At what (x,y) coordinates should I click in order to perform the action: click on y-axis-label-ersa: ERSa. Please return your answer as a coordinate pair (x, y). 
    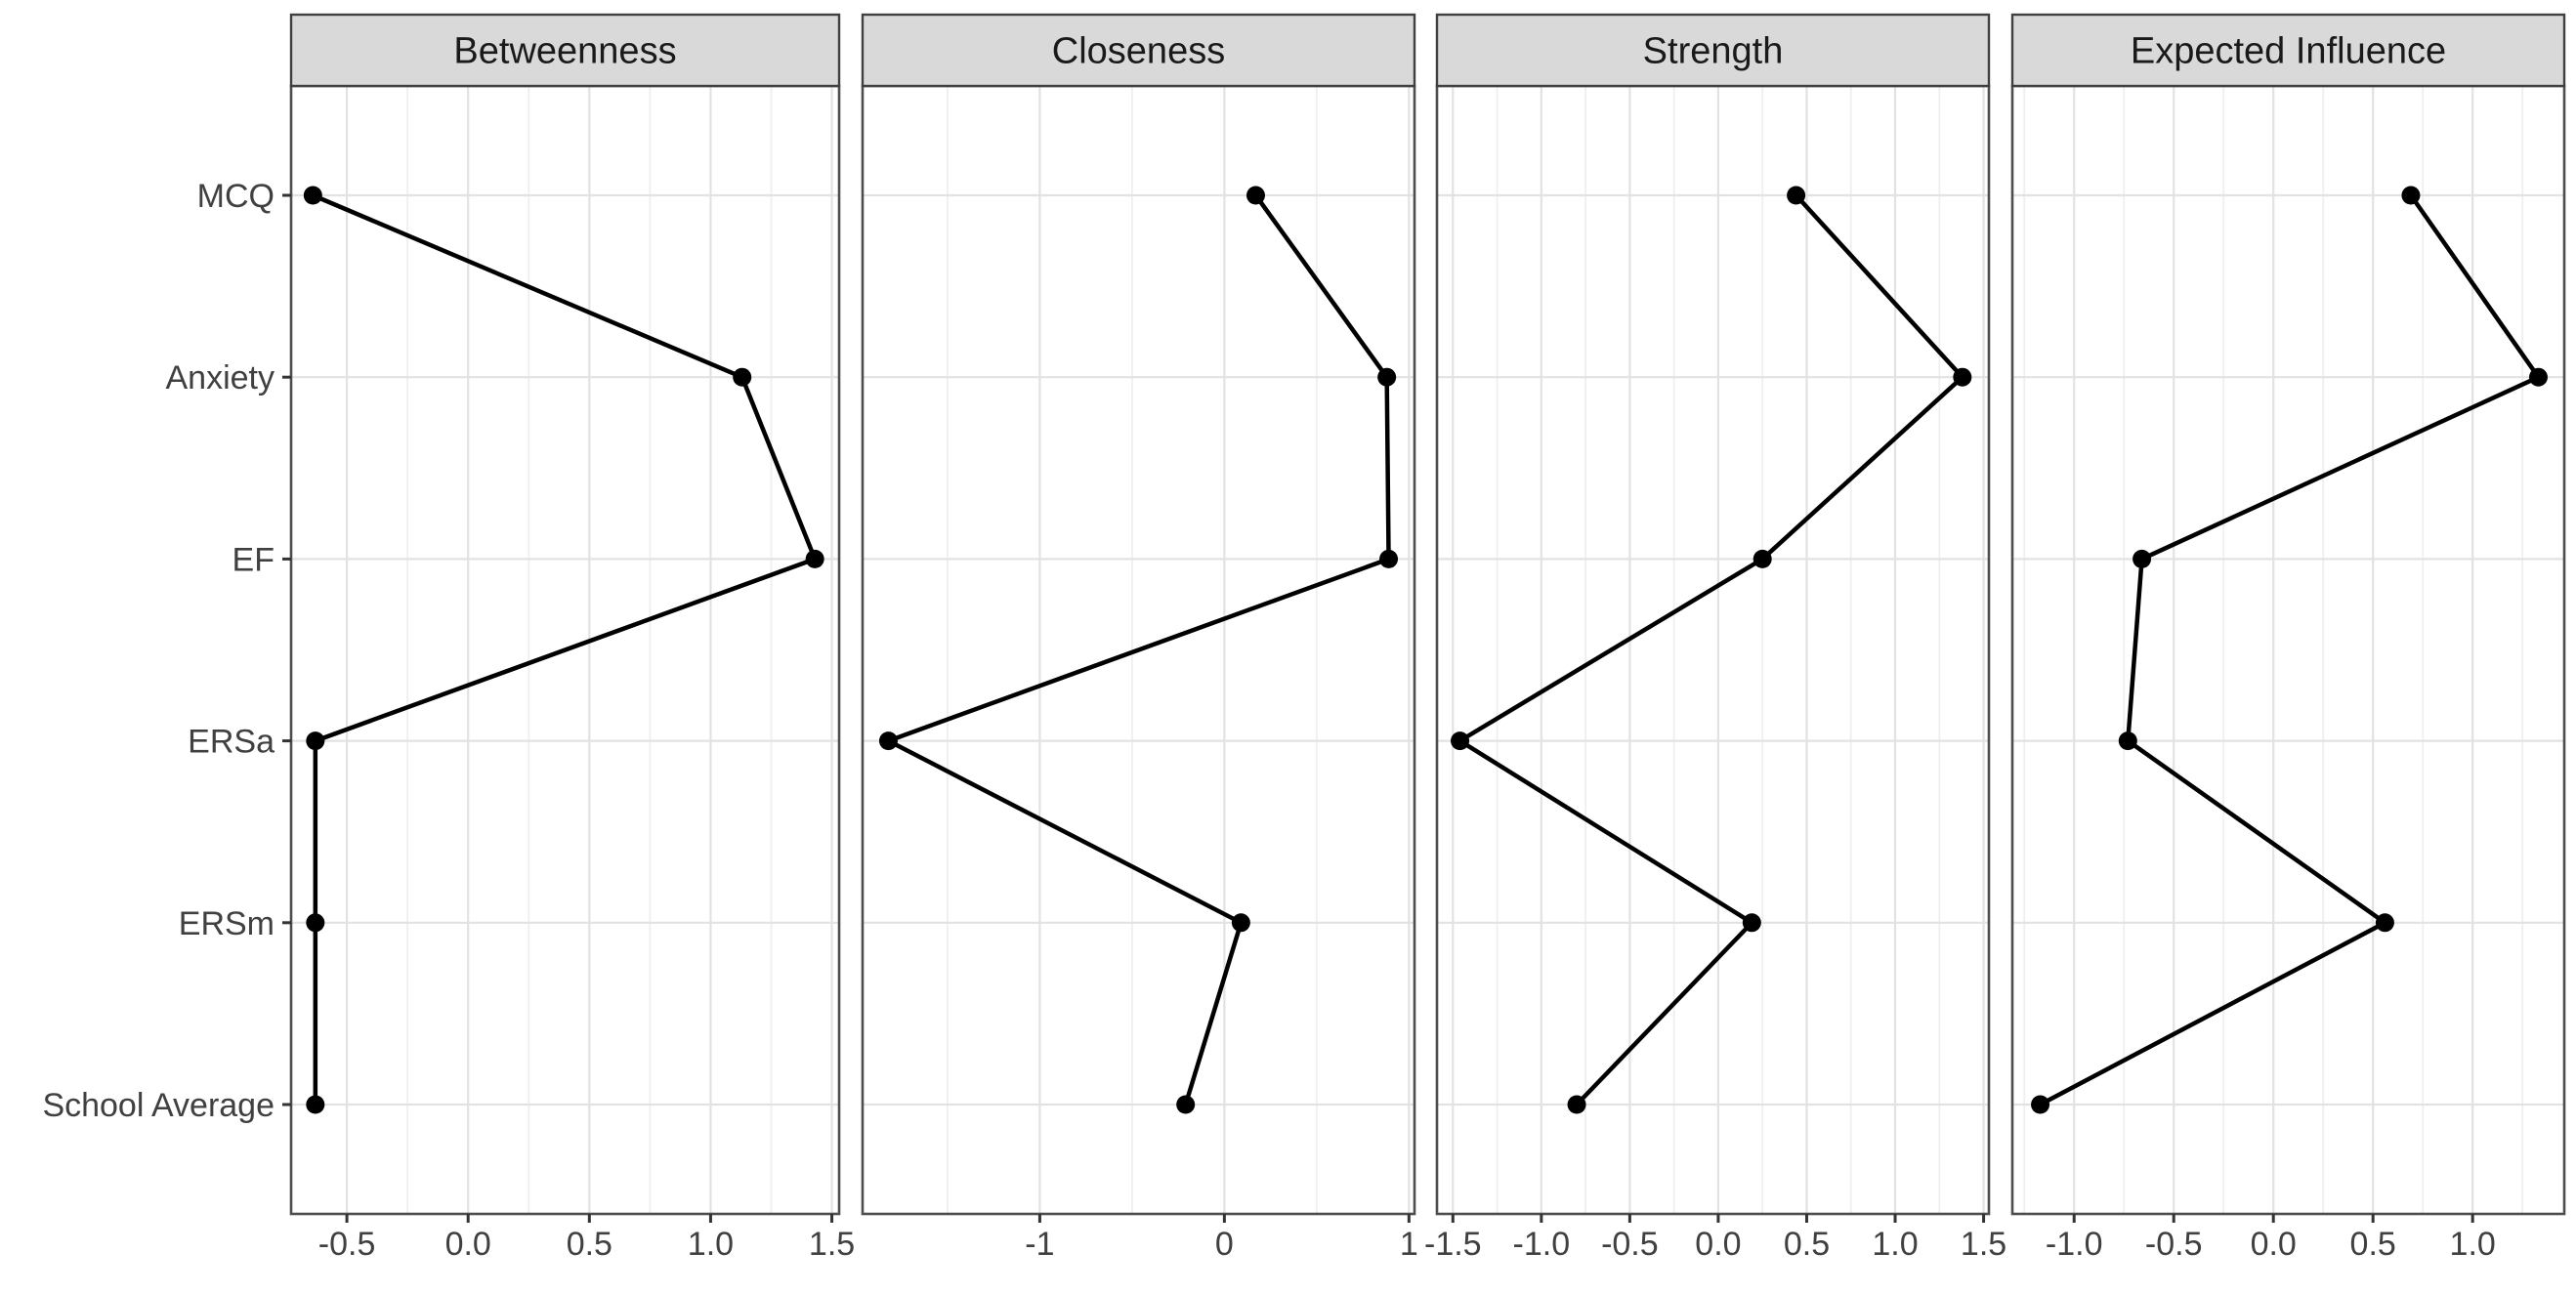
    Looking at the image, I should click on (231, 743).